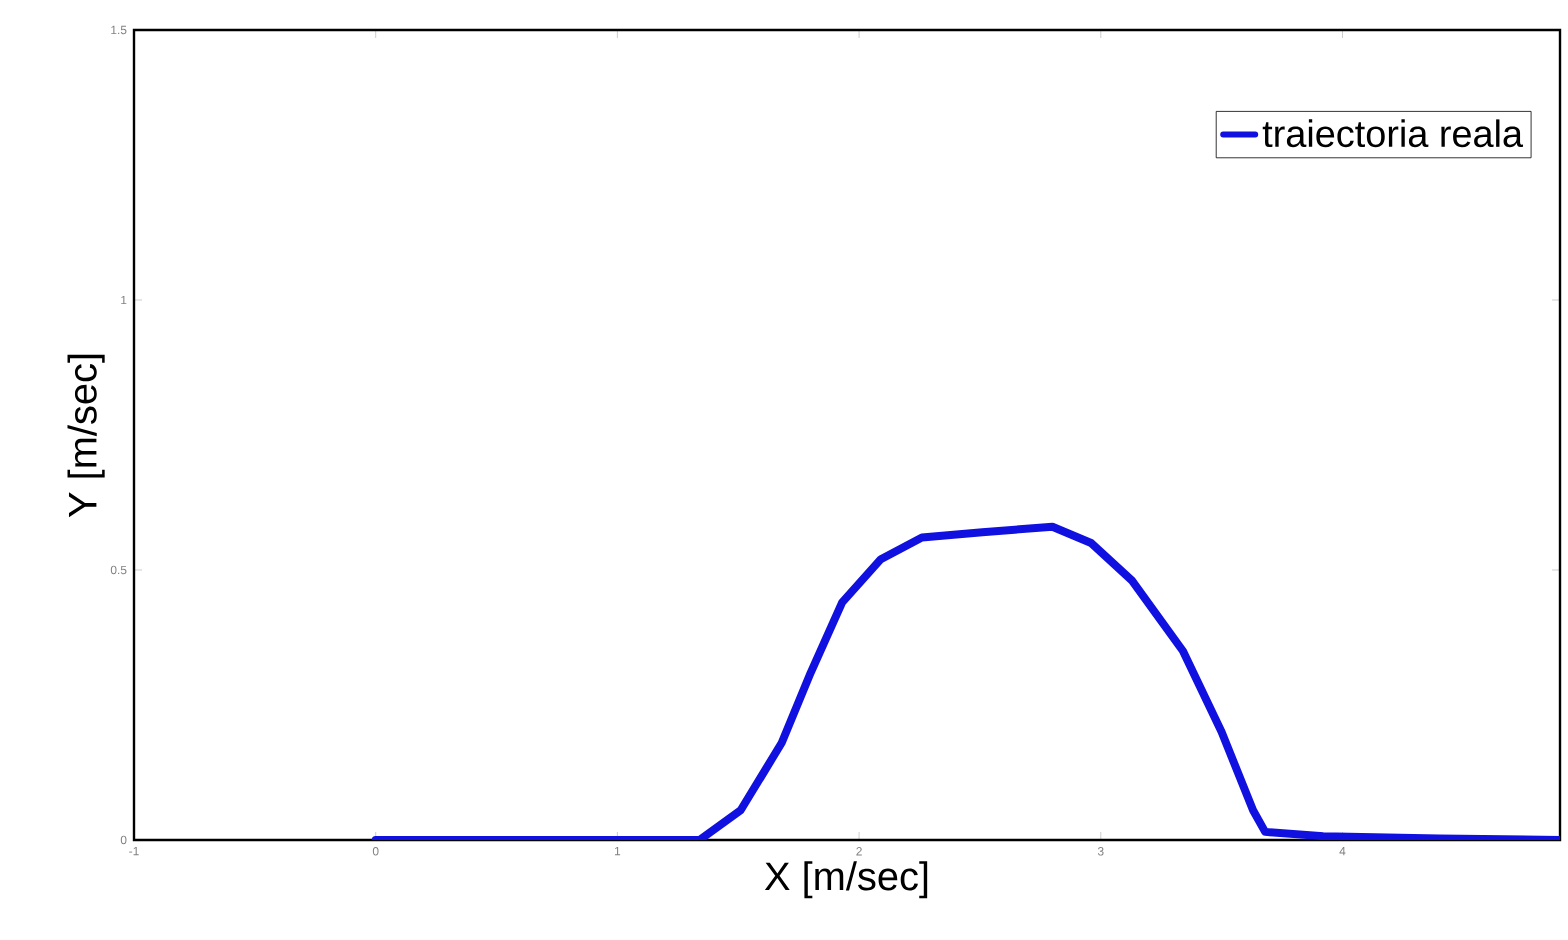 Image resolution: width=1568 pixels, height=940 pixels. I want to click on x-axis-title: X [m/sec], so click(846, 880).